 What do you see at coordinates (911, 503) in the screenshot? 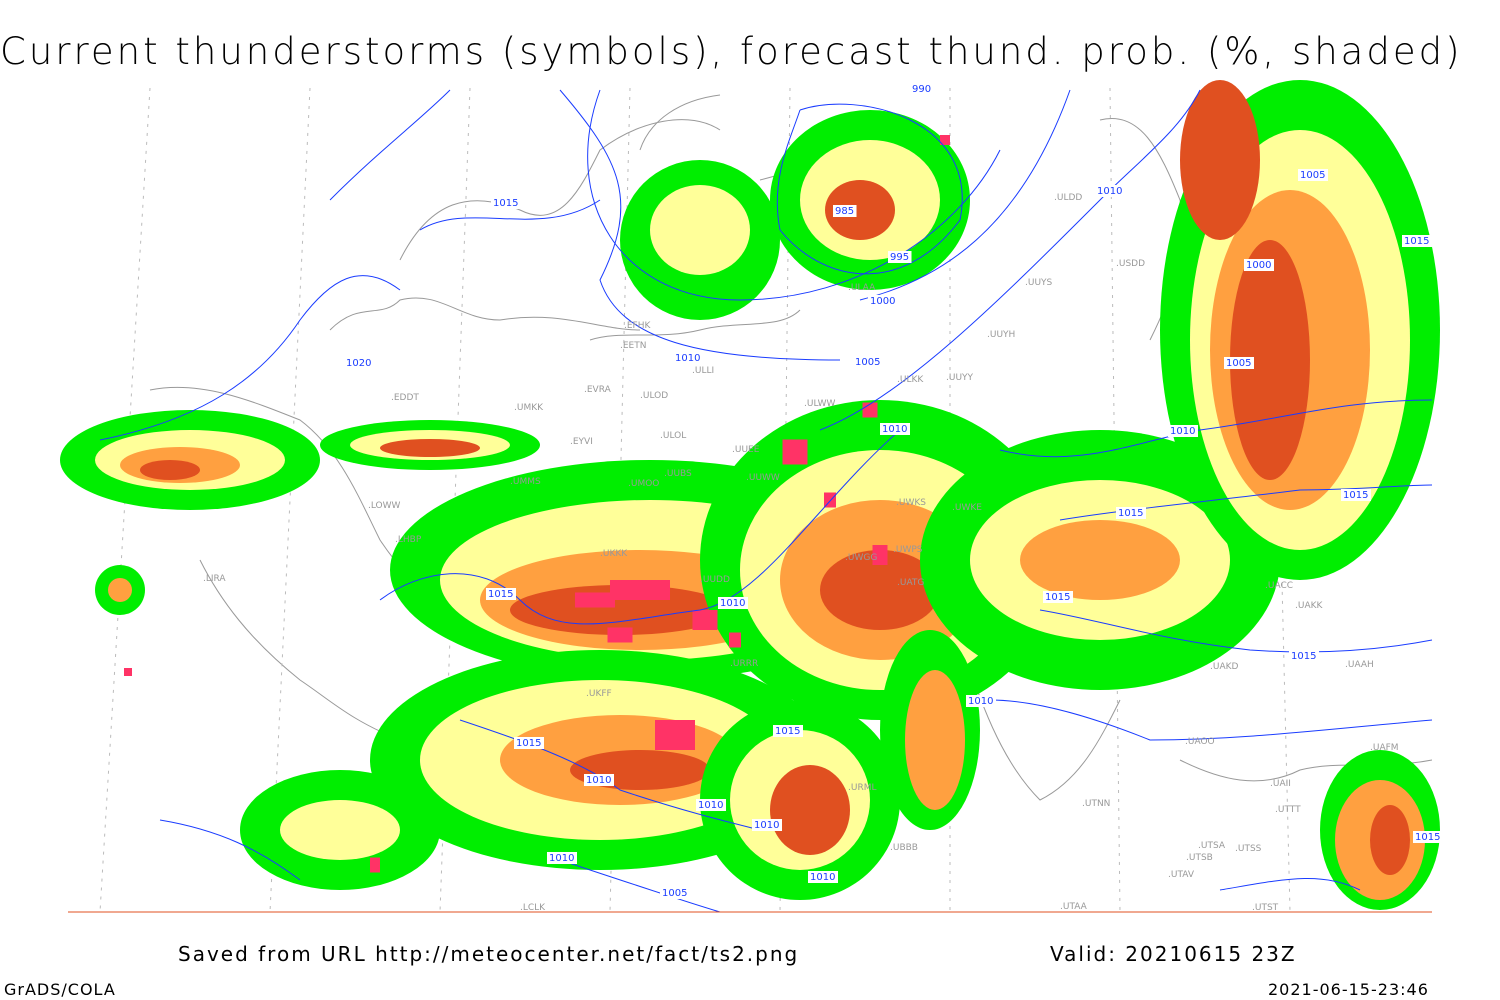
I see `station-label: .UWKS` at bounding box center [911, 503].